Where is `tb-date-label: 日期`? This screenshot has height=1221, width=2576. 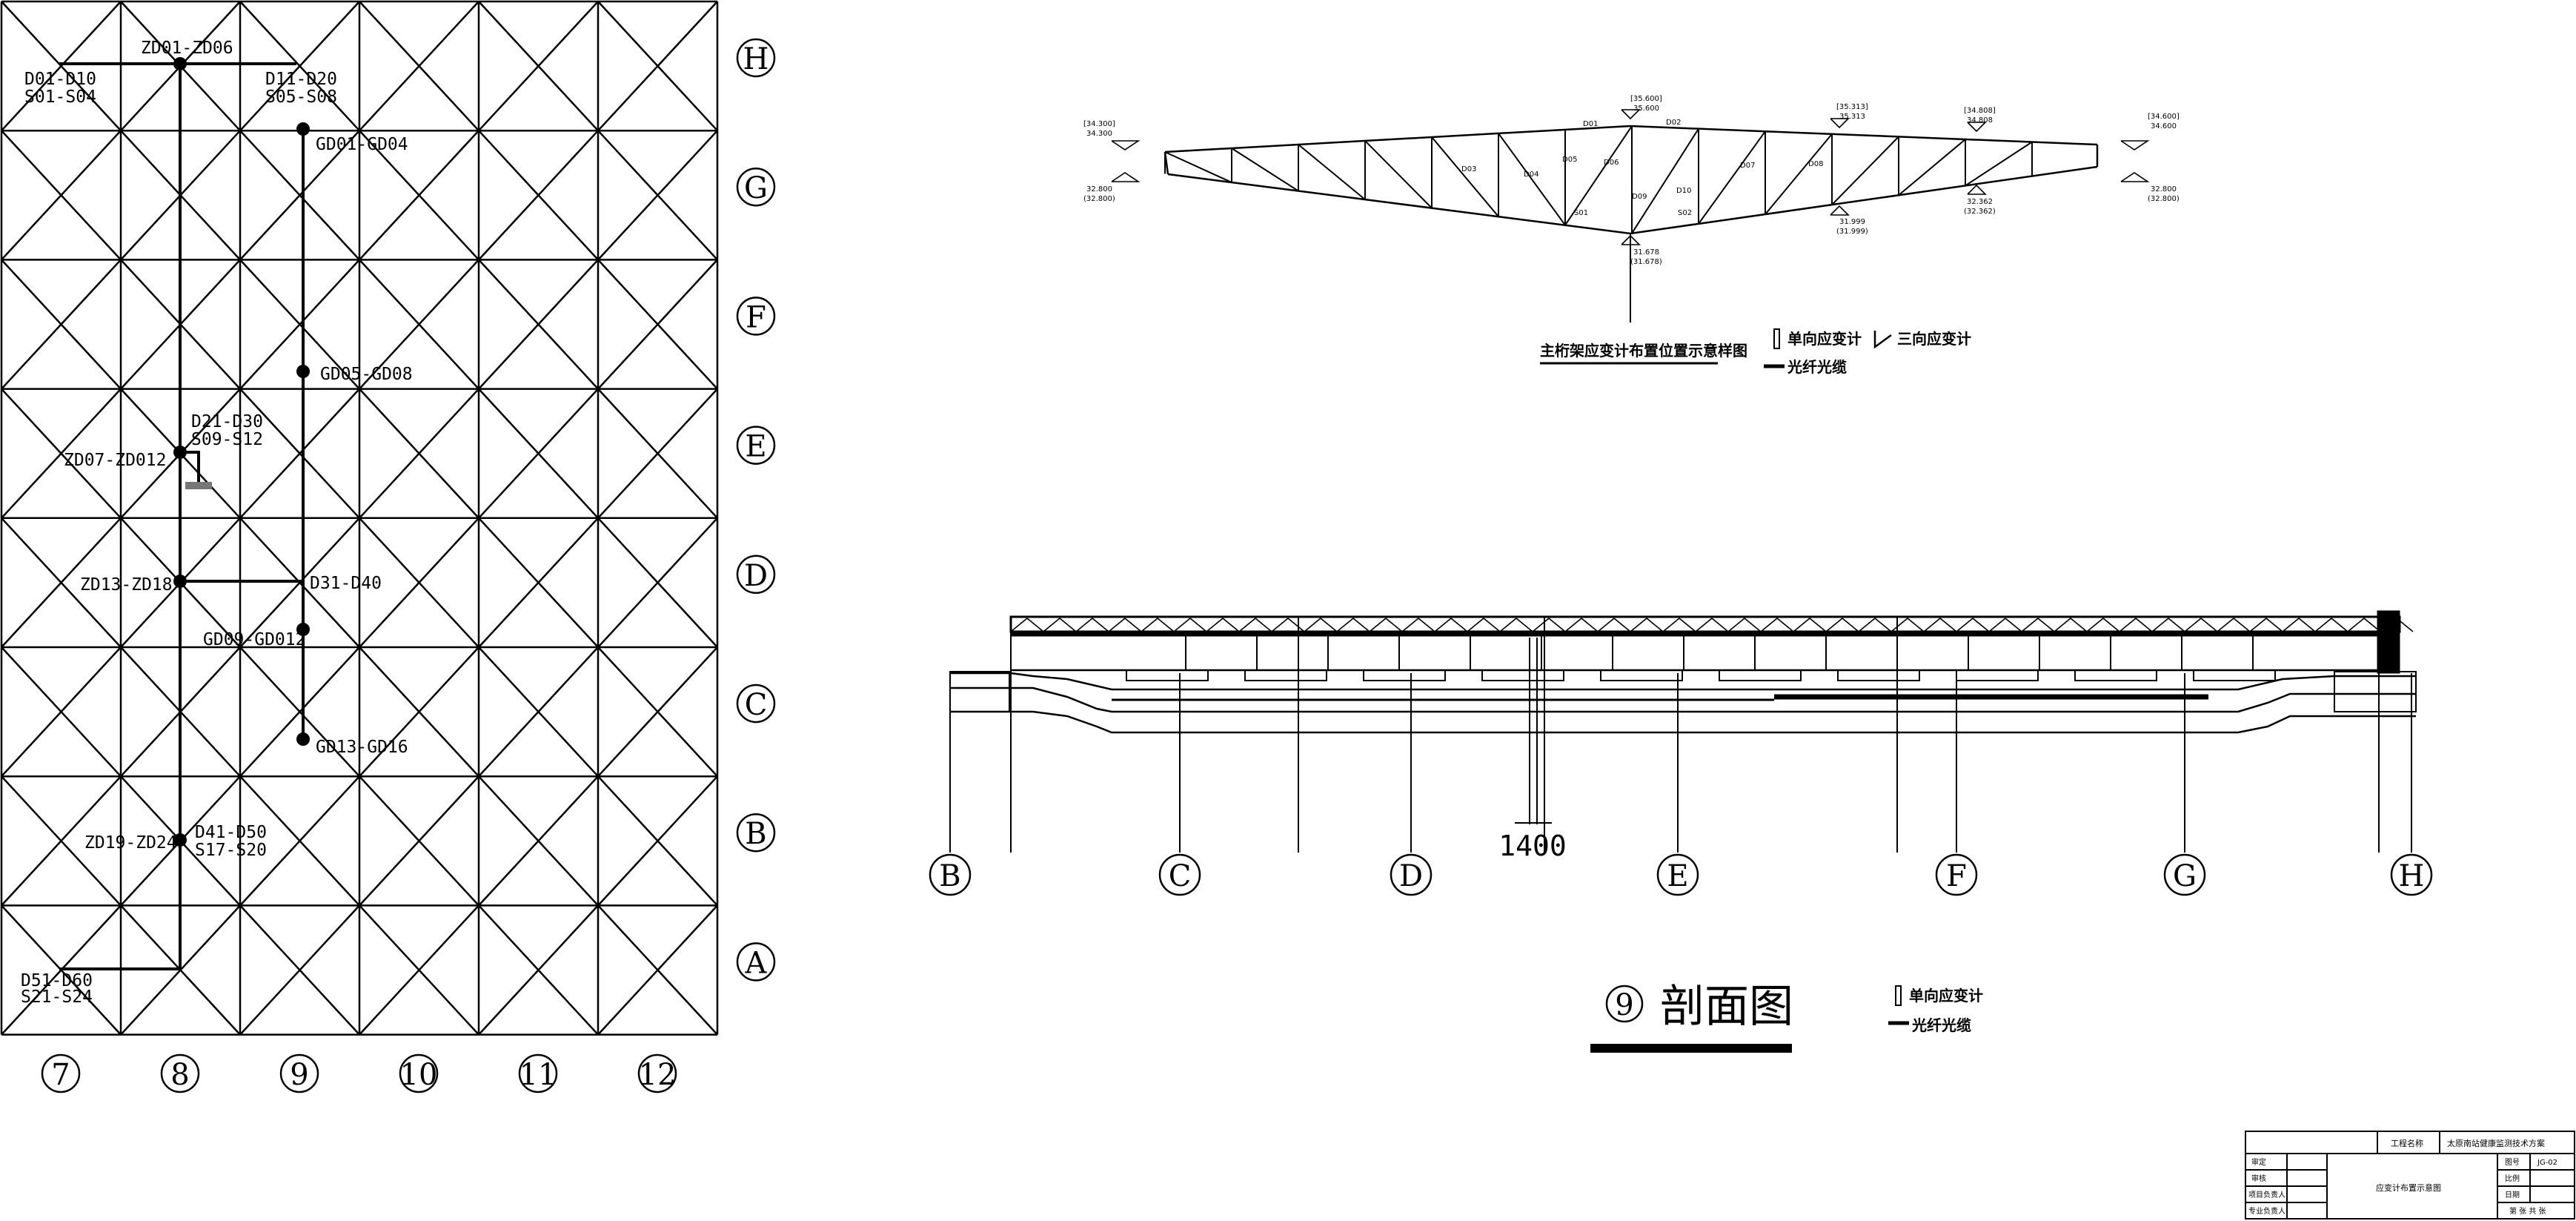 tb-date-label: 日期 is located at coordinates (2512, 1196).